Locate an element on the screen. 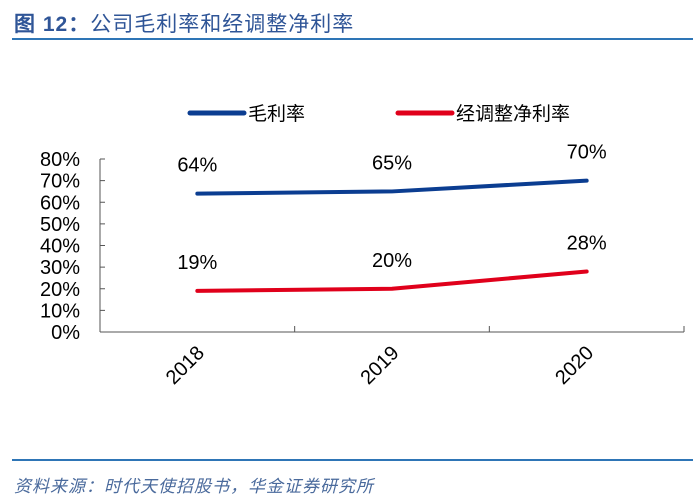 Image resolution: width=693 pixels, height=502 pixels. data-label: 65% is located at coordinates (392, 163).